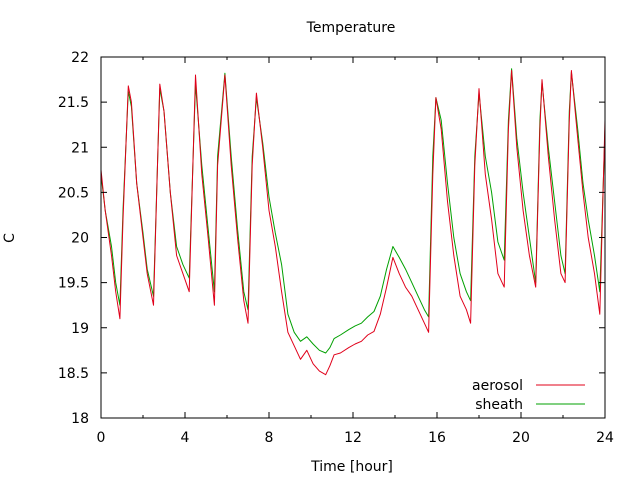  Describe the element at coordinates (101, 438) in the screenshot. I see `x-tick-label: 0` at that location.